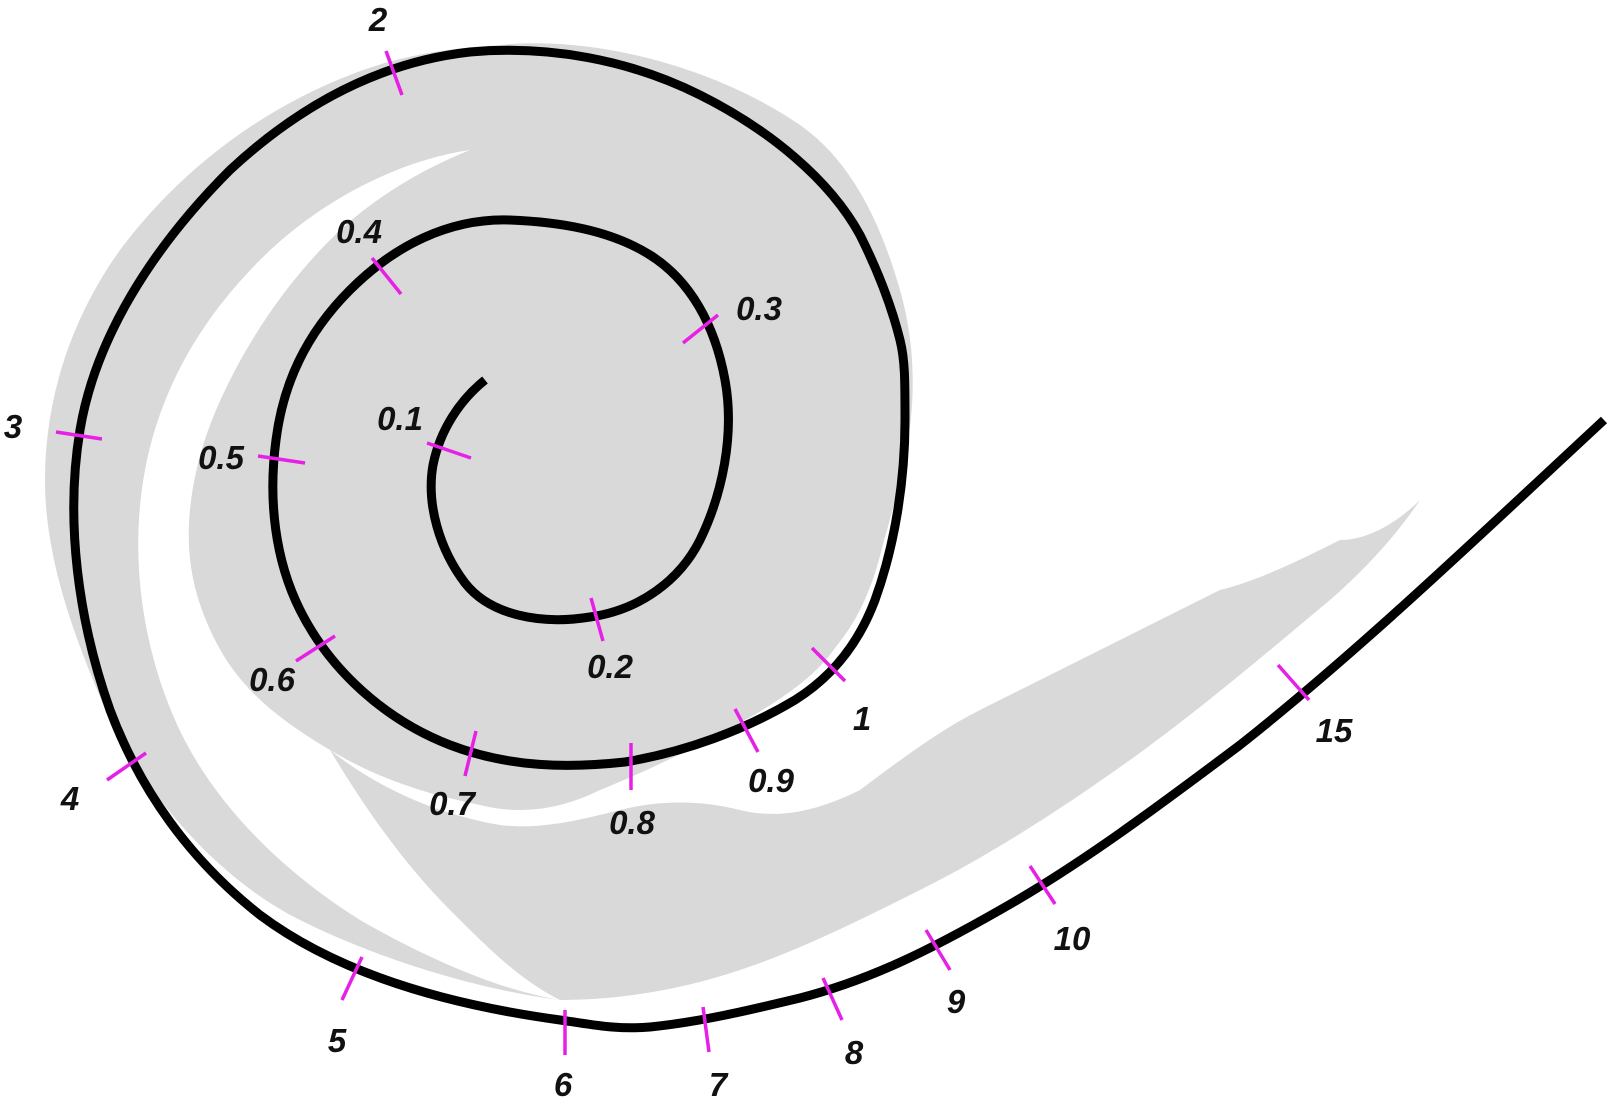 The width and height of the screenshot is (1609, 1117). I want to click on label-0.1: 0.1, so click(400, 418).